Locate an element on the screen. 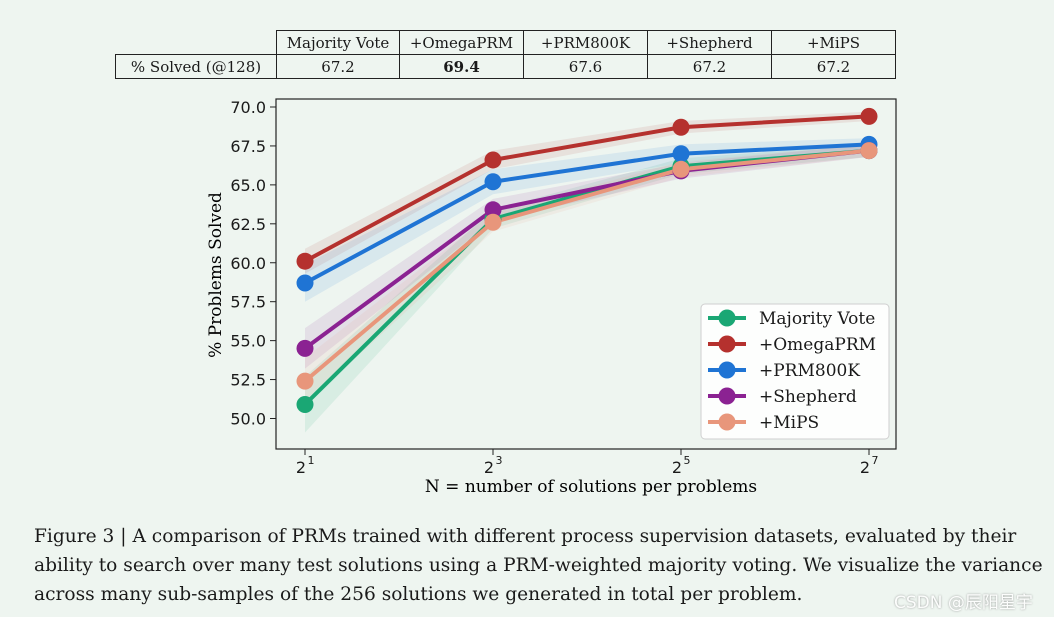 This screenshot has width=1054, height=617. table-value-shepherd: 67.2 is located at coordinates (709, 66).